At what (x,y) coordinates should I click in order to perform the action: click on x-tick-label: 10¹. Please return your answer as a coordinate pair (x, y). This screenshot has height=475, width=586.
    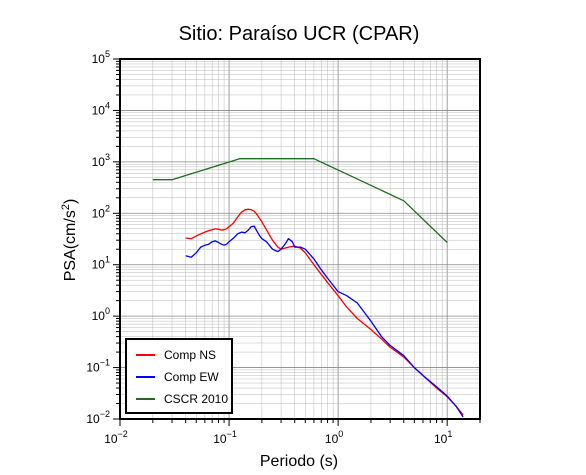
    Looking at the image, I should click on (443, 437).